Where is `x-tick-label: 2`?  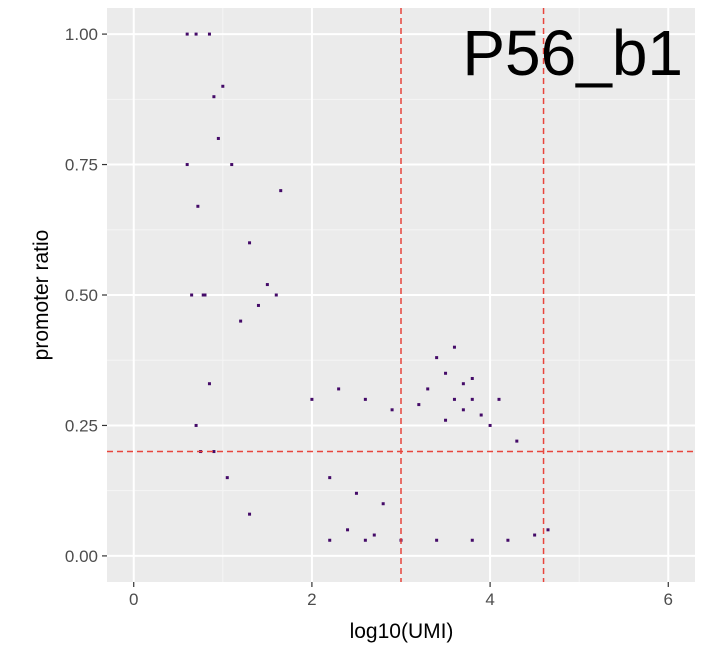
x-tick-label: 2 is located at coordinates (311, 599).